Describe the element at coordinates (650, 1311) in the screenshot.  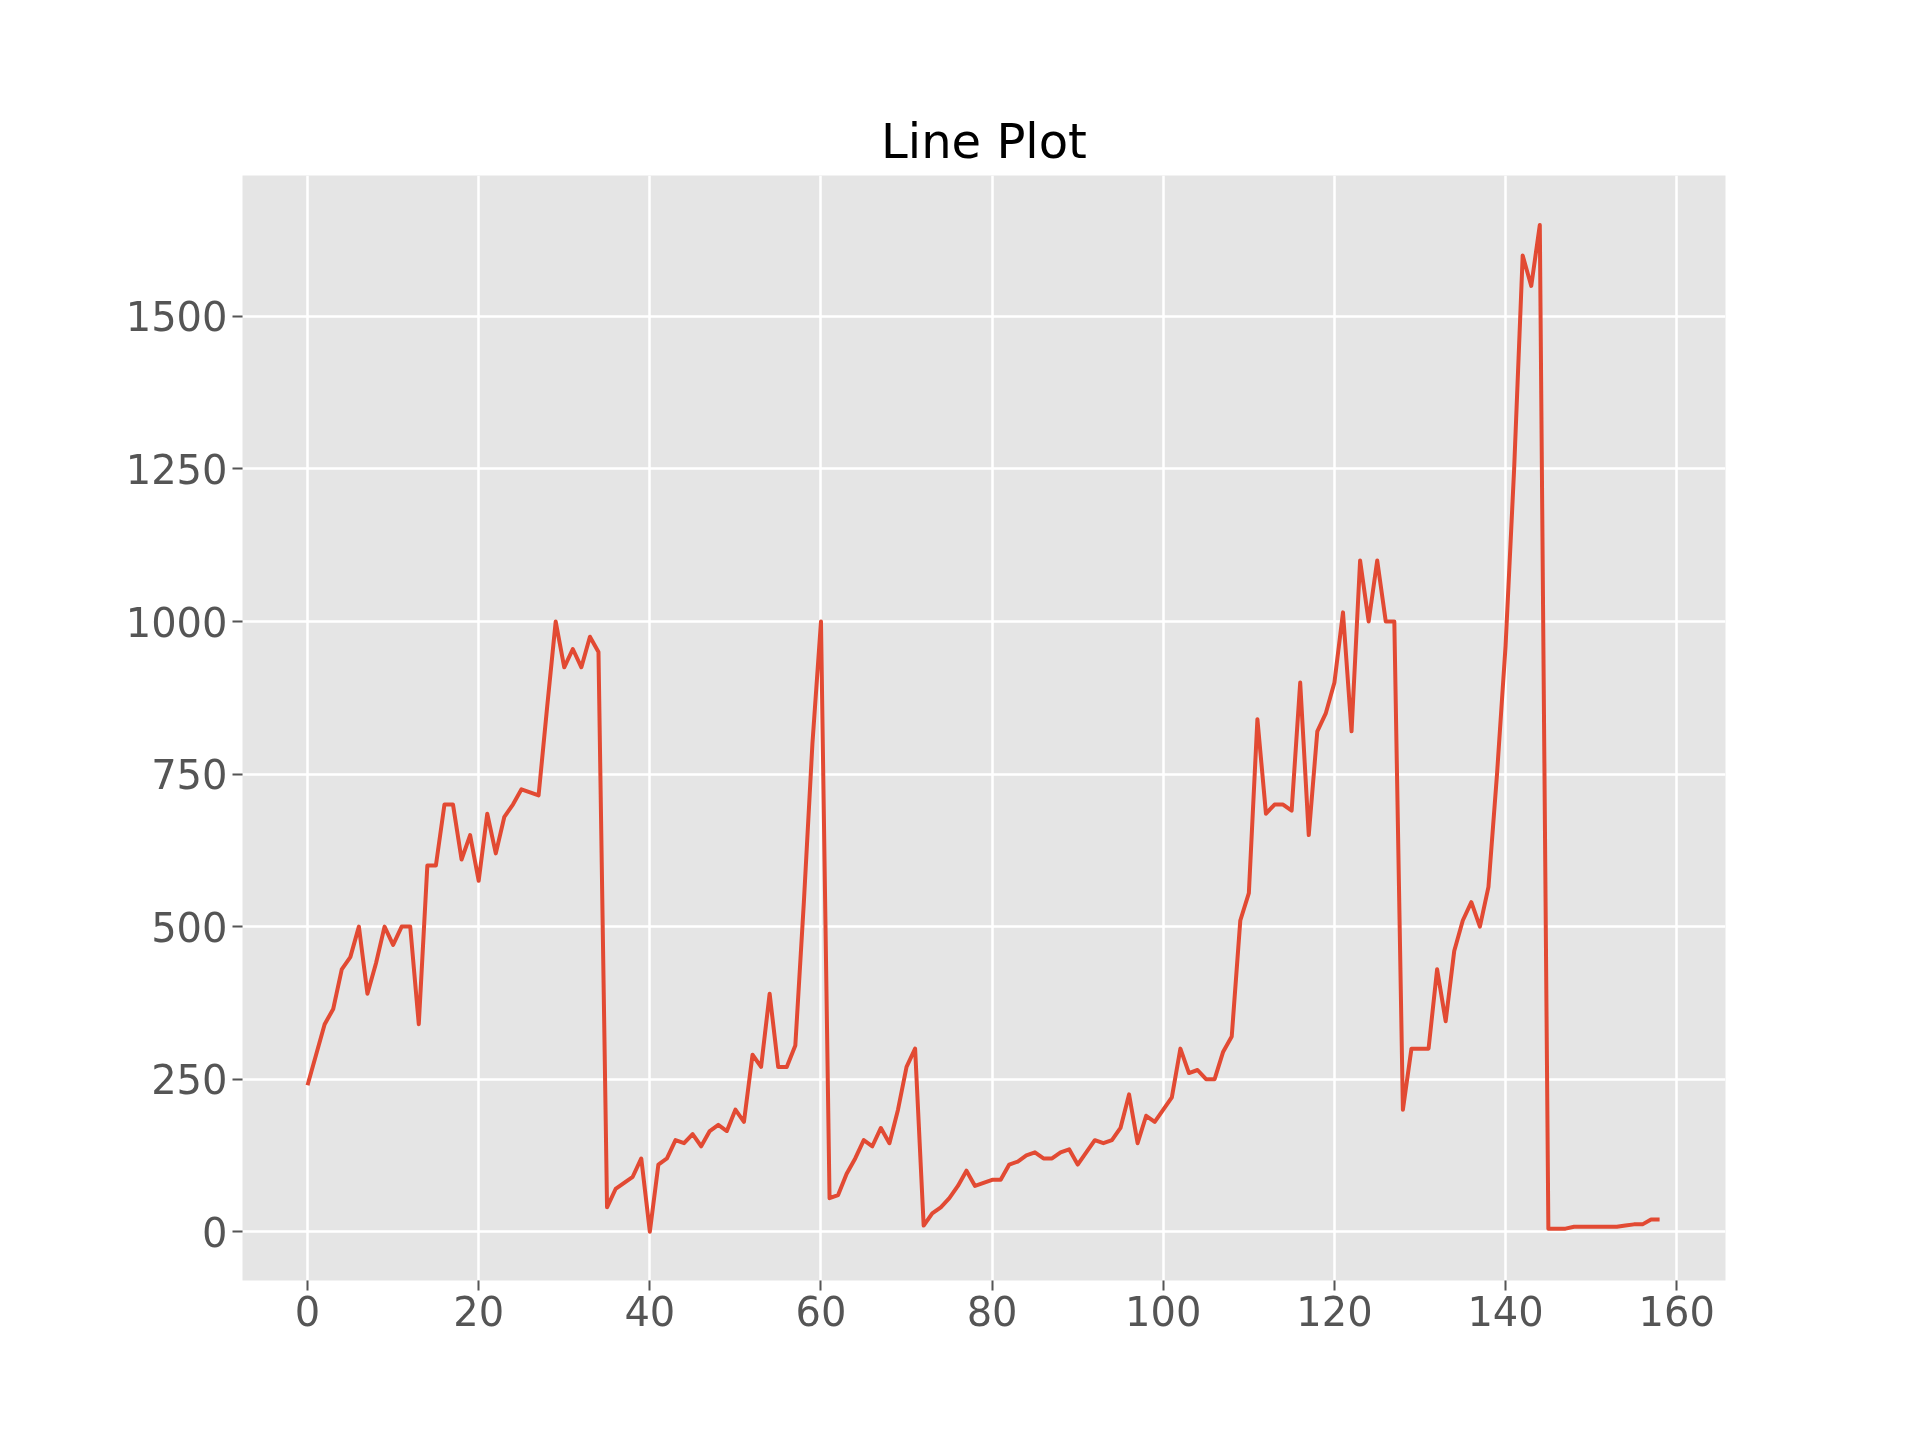
I see `x-tick-label: 40` at that location.